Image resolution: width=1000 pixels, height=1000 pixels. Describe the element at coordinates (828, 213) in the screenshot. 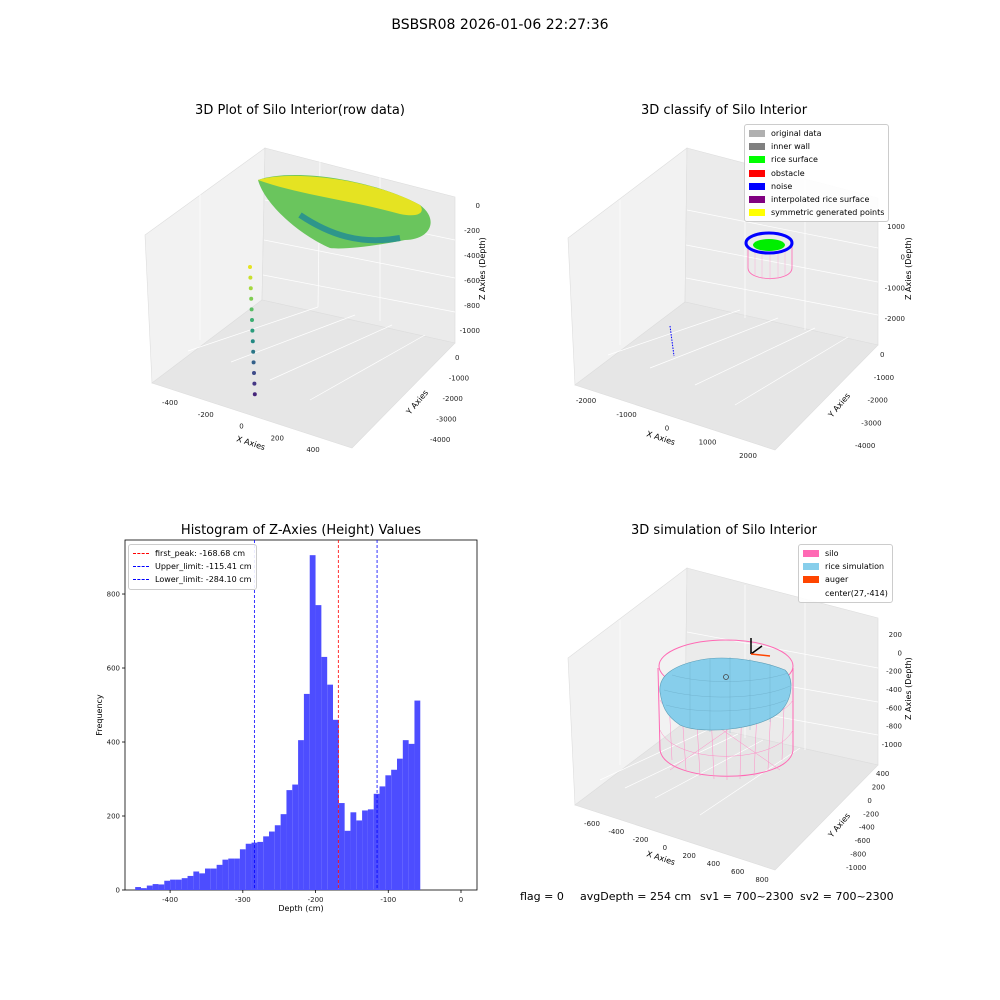

I see `legend-label: symmetric generated points` at that location.